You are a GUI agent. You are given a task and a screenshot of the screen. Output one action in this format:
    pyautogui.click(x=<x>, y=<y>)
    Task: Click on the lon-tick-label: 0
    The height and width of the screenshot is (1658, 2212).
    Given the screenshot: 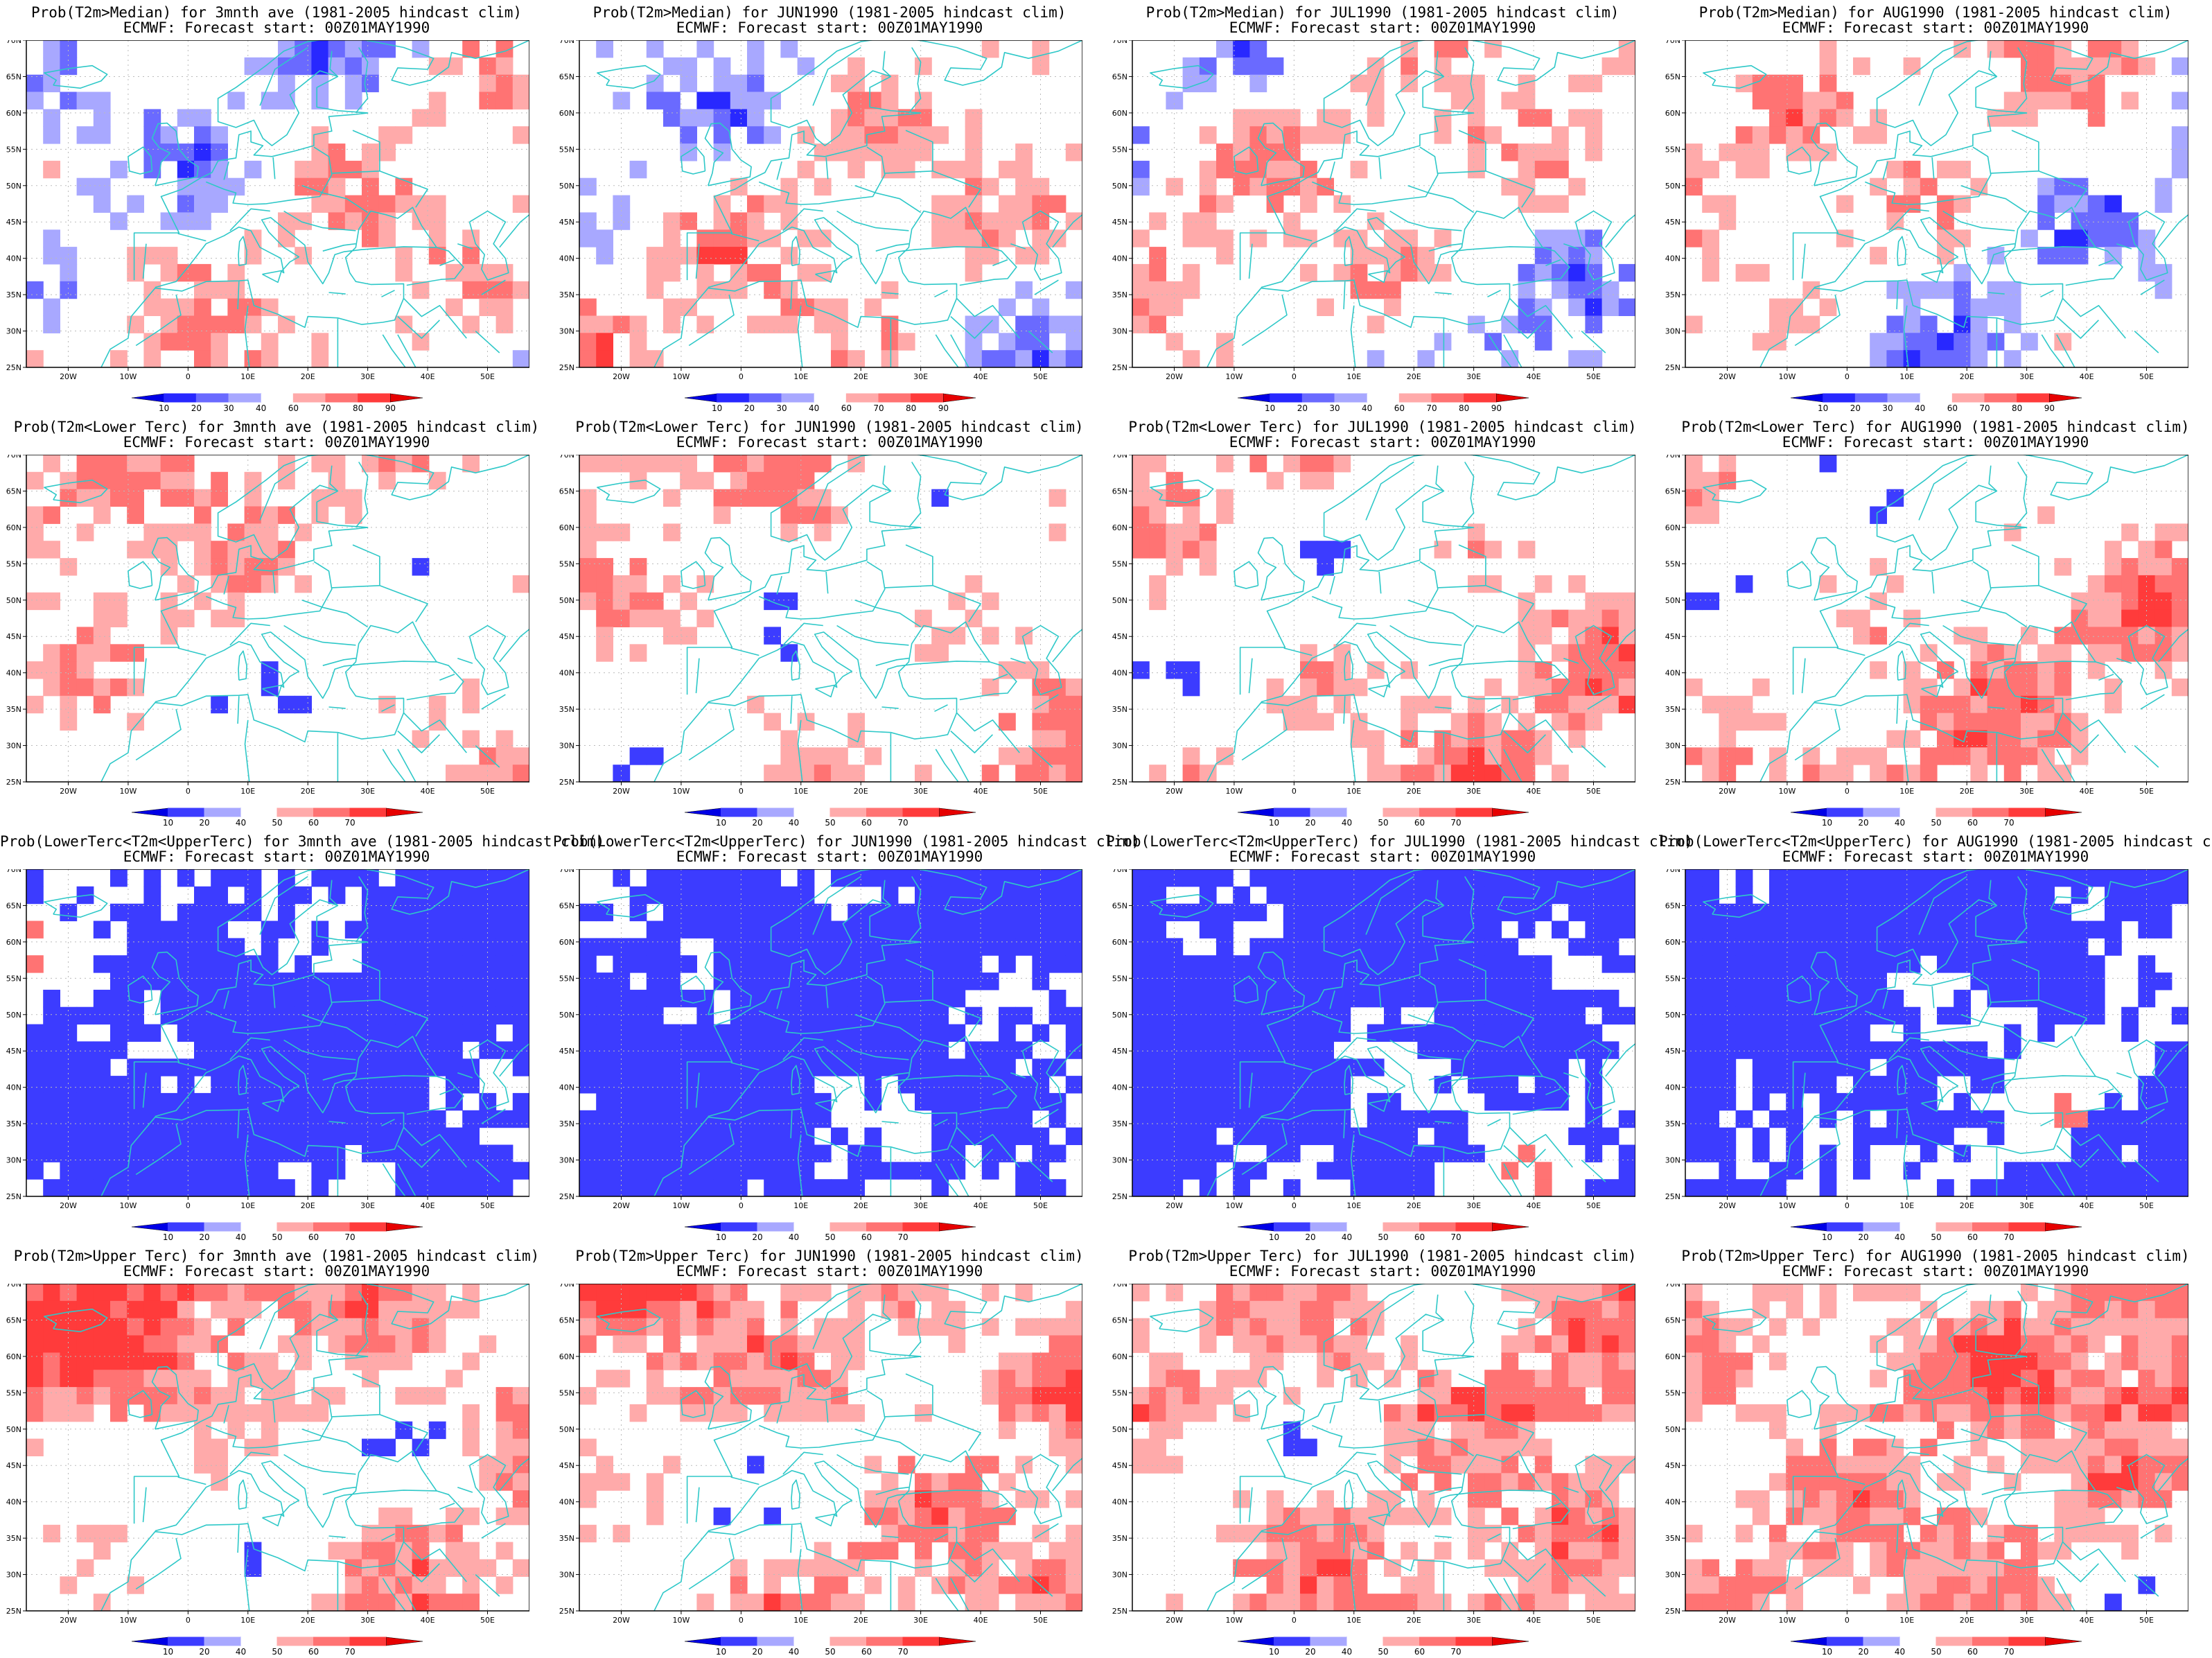 What is the action you would take?
    pyautogui.click(x=741, y=1621)
    